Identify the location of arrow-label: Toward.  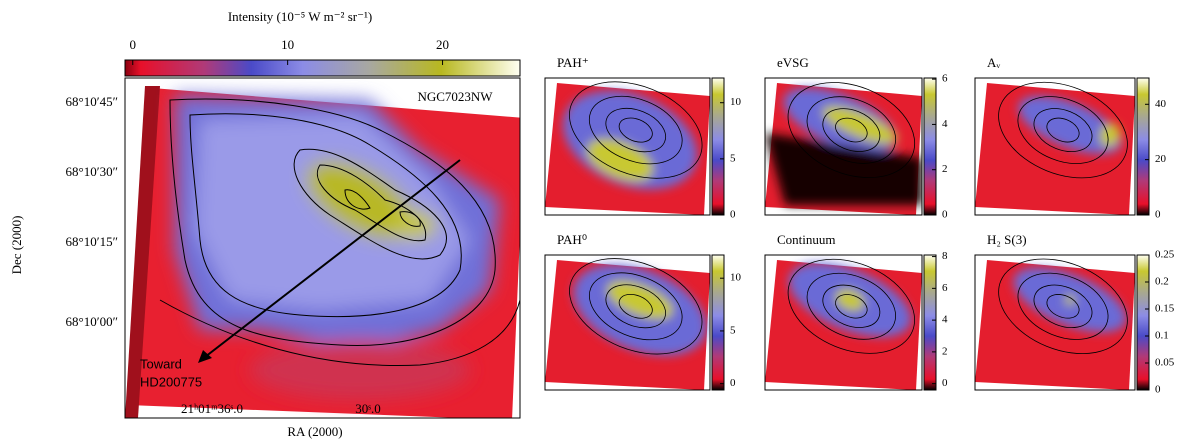
(161, 363).